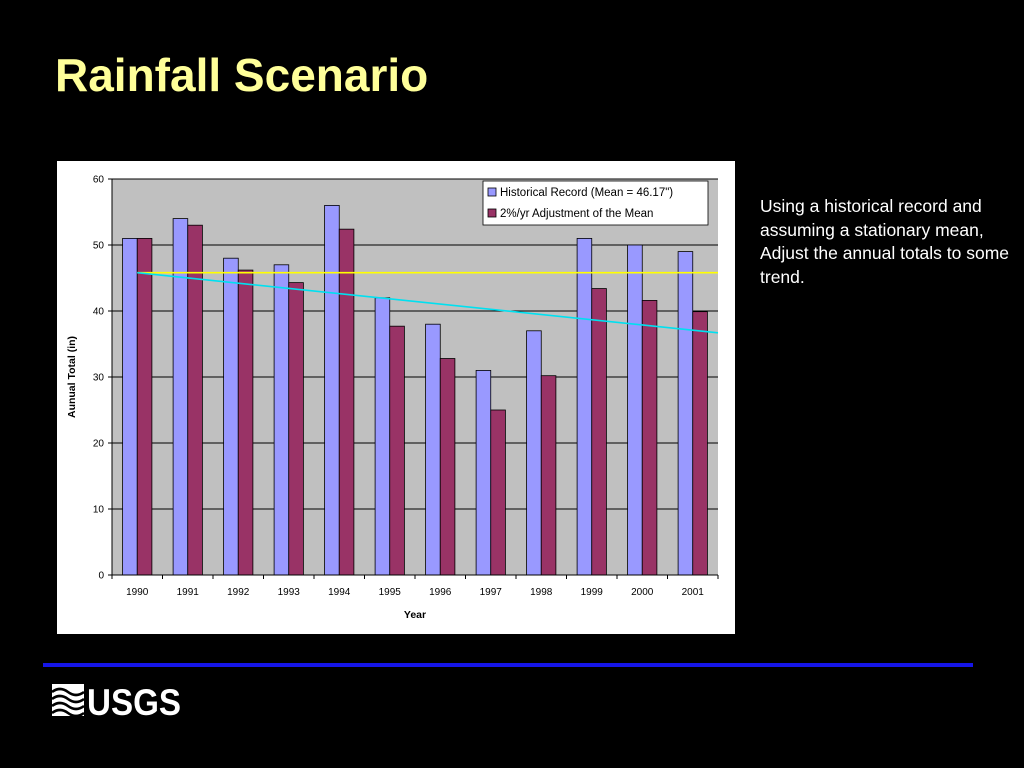  I want to click on bar-historical-1999, so click(584, 407).